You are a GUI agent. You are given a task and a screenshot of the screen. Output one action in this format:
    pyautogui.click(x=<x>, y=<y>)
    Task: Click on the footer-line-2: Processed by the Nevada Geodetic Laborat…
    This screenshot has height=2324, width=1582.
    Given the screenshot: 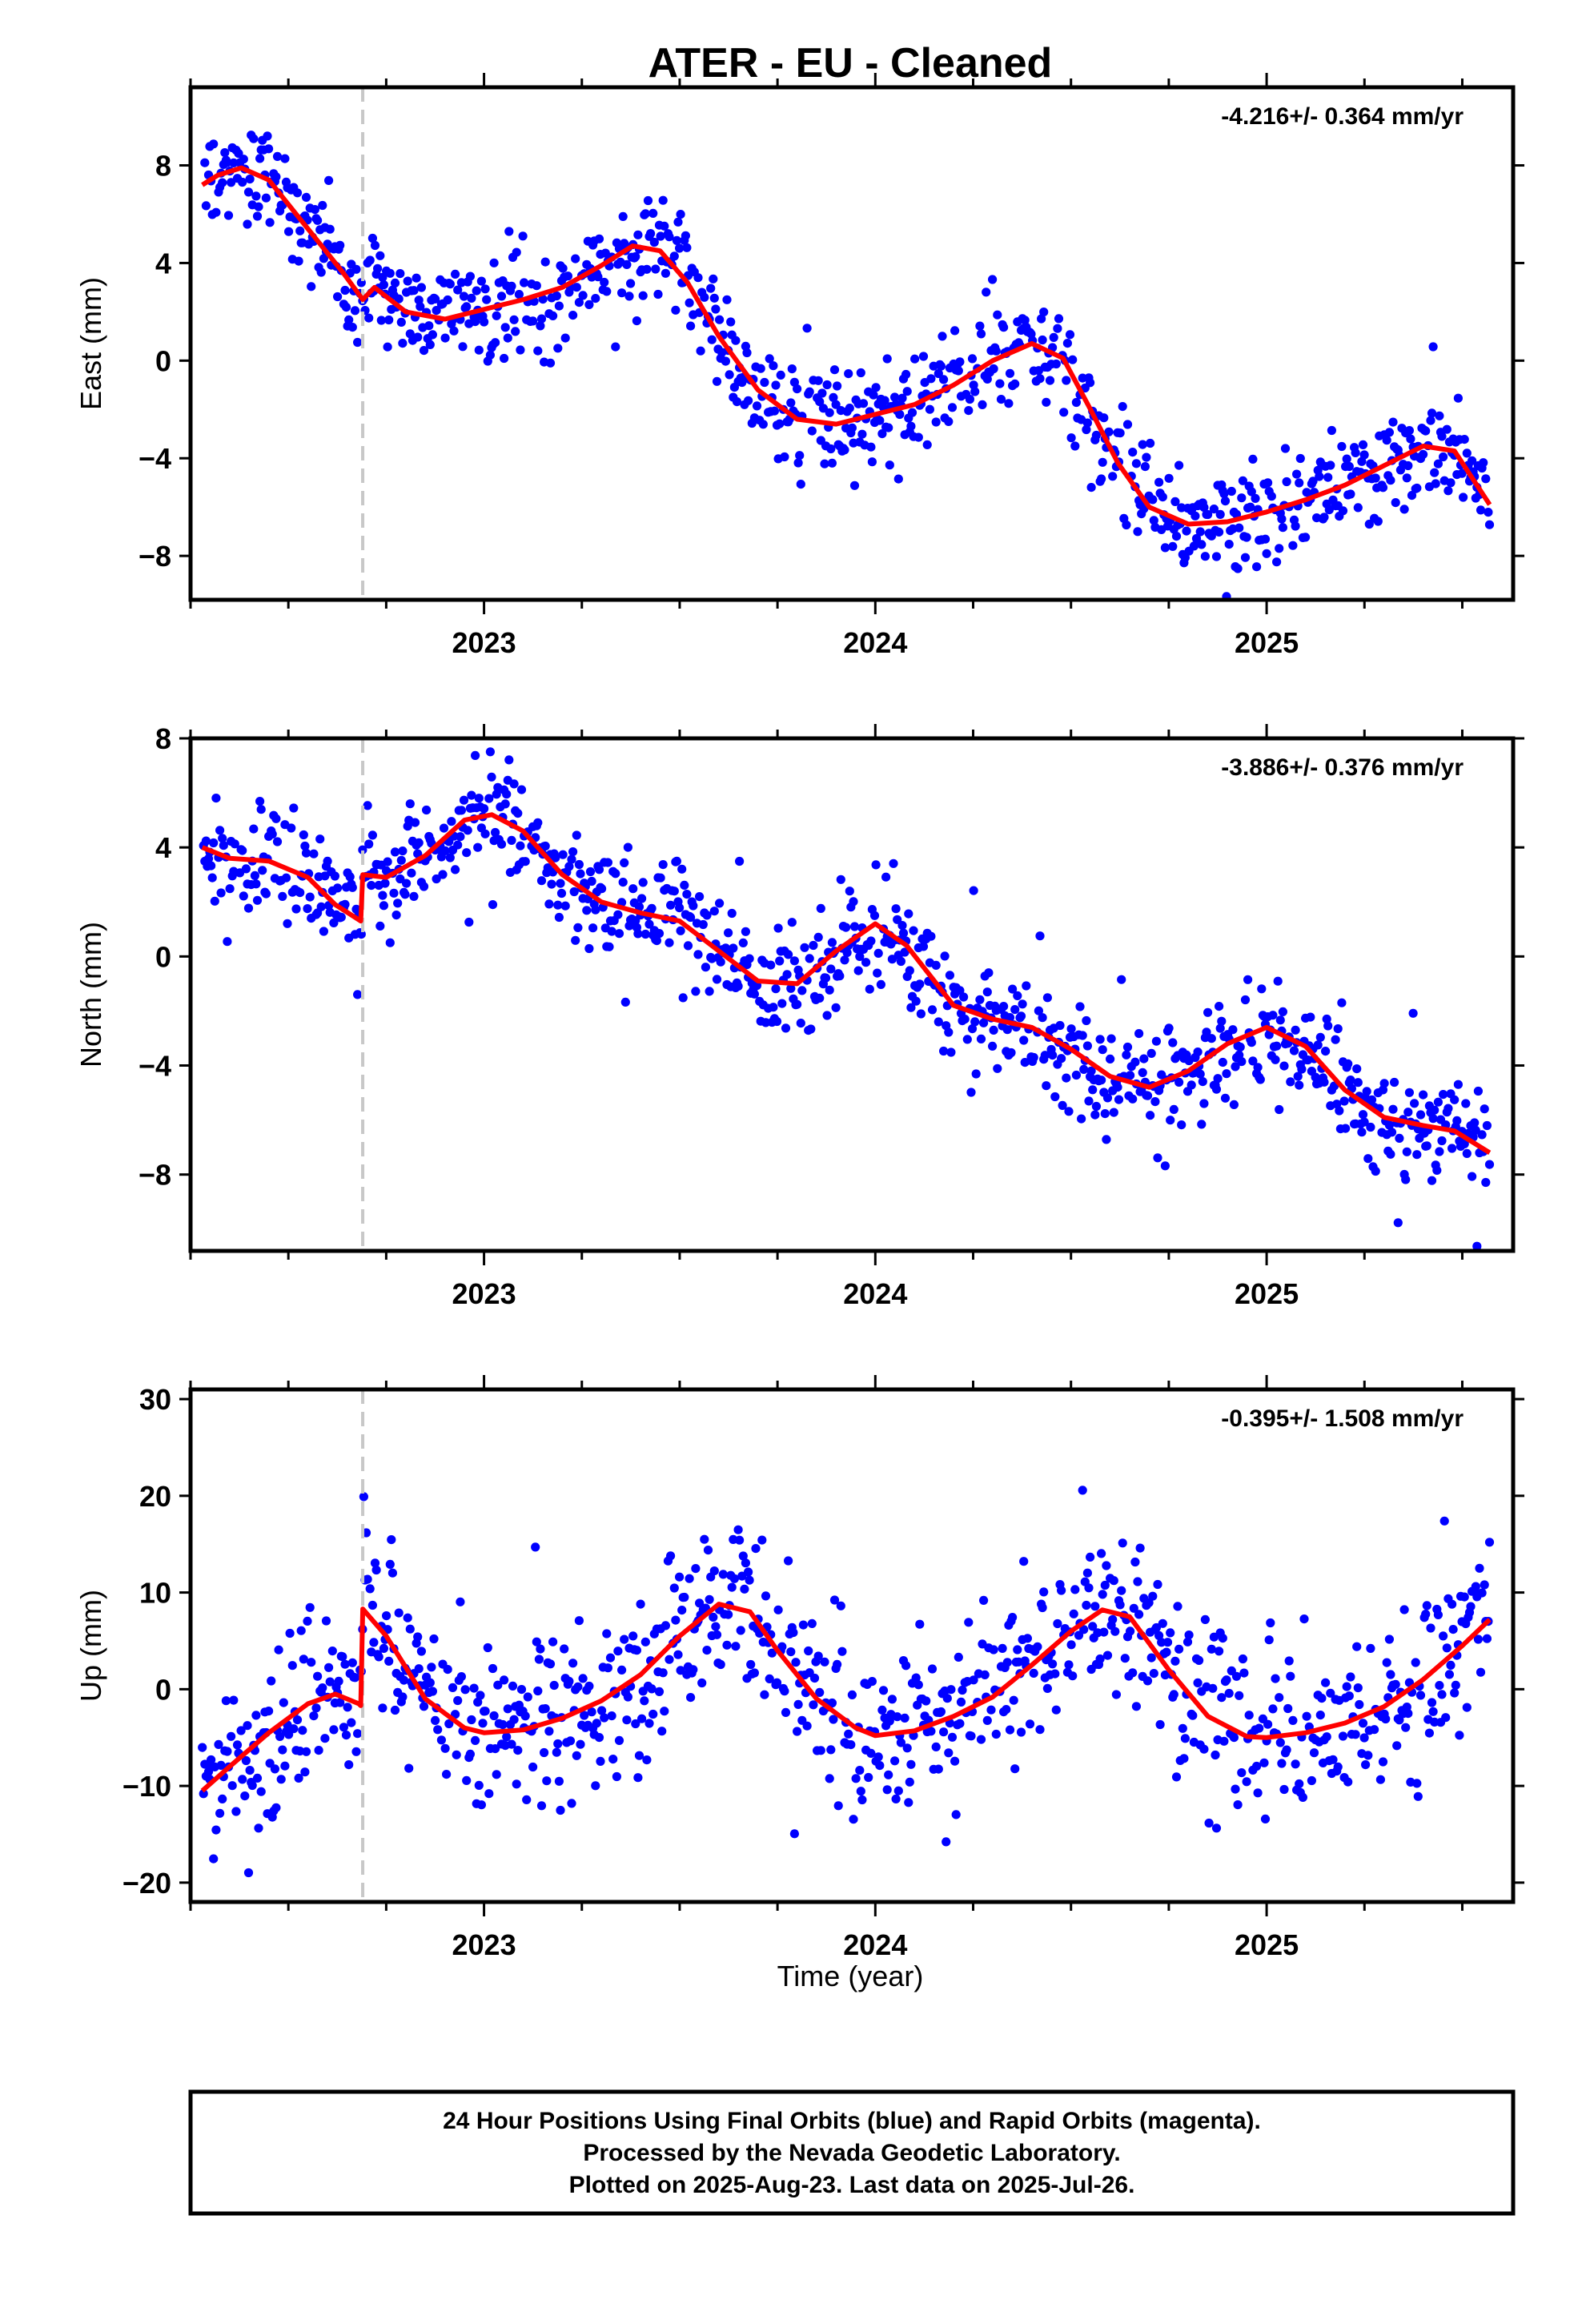 What is the action you would take?
    pyautogui.click(x=851, y=2153)
    